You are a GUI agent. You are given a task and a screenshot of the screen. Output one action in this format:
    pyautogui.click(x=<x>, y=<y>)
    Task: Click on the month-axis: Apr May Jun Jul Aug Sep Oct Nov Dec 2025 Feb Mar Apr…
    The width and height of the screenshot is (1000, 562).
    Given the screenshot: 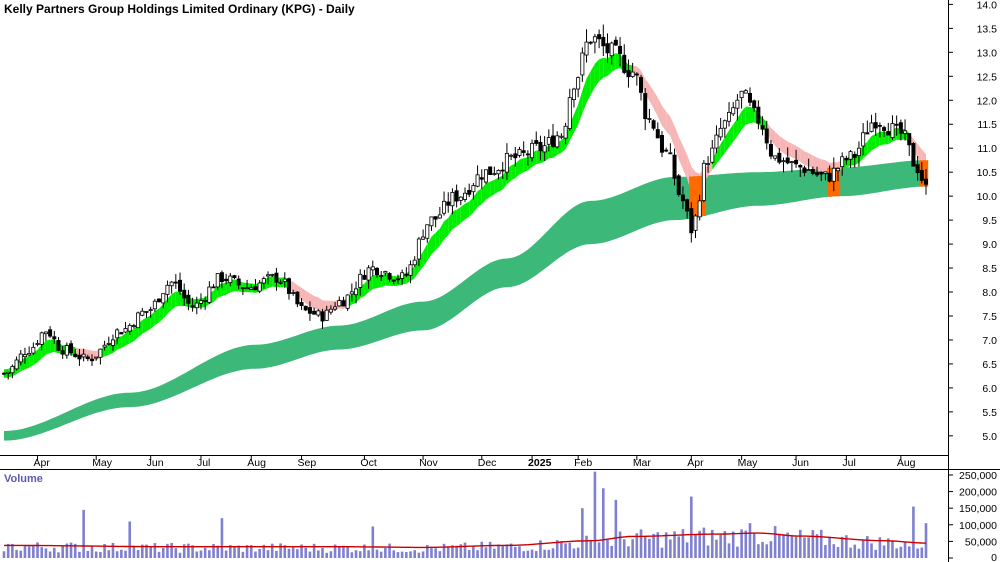 What is the action you would take?
    pyautogui.click(x=475, y=462)
    